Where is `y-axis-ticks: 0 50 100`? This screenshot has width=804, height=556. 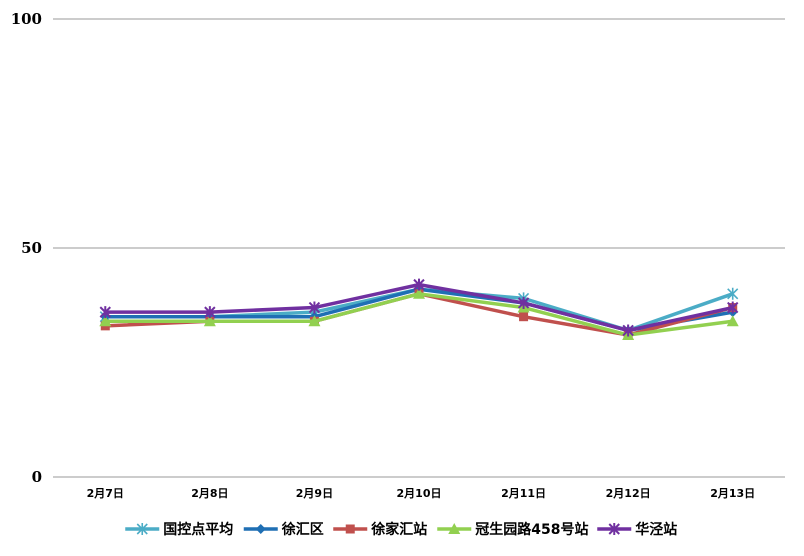
y-axis-ticks: 0 50 100 is located at coordinates (26, 248).